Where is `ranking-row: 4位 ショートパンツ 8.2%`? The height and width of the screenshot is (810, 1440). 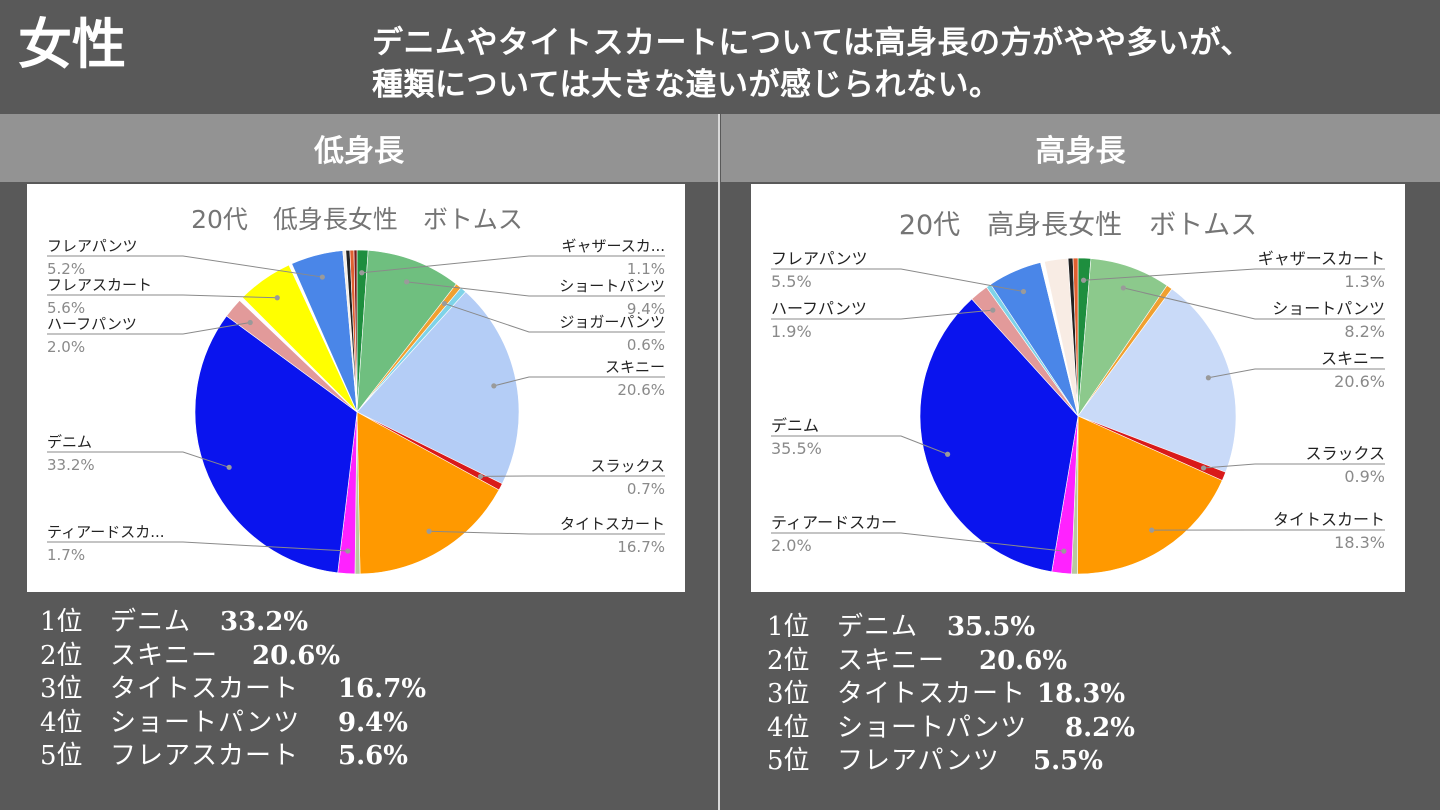
ranking-row: 4位 ショートパンツ 8.2% is located at coordinates (951, 729).